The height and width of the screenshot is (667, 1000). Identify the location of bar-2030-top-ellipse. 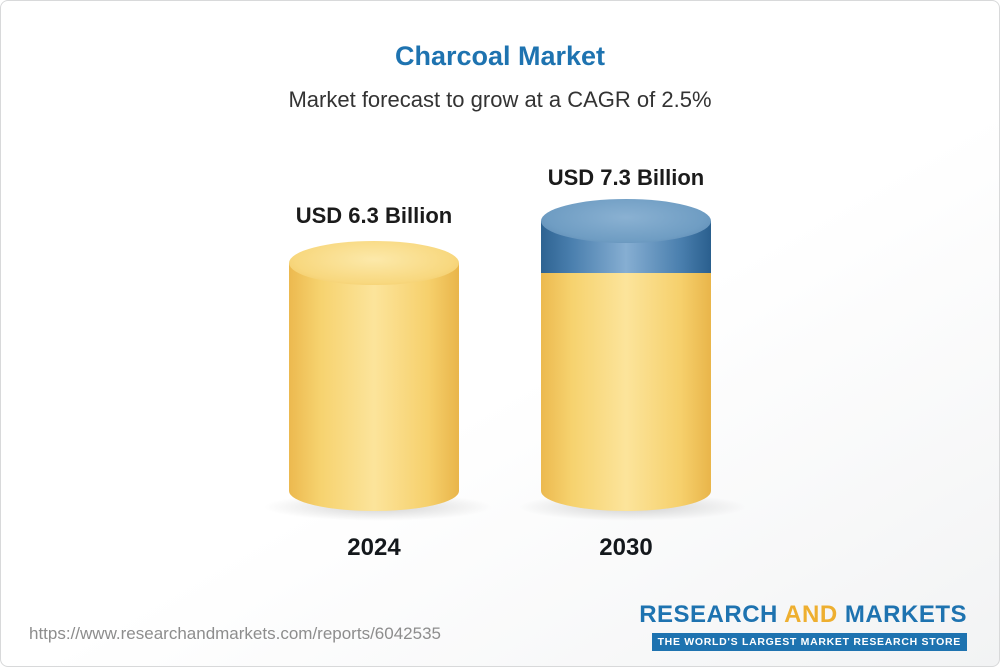
(626, 221).